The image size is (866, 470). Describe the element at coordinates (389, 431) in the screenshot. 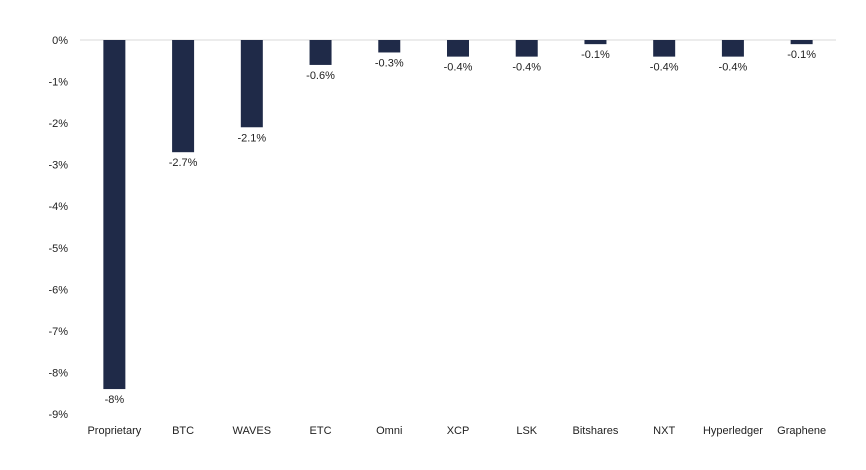

I see `x-tick-label: Omni` at that location.